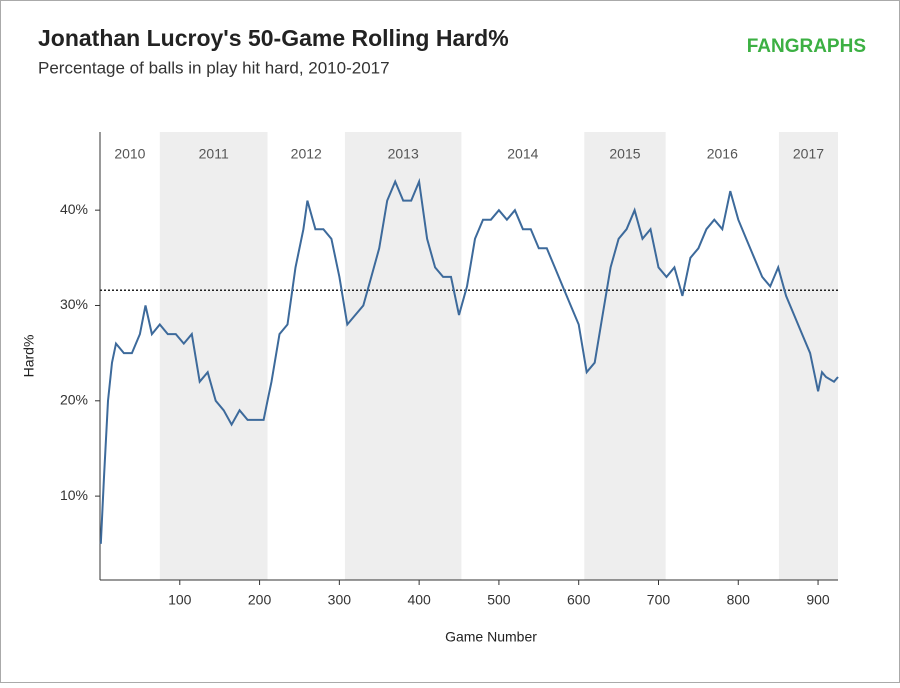  Describe the element at coordinates (74, 495) in the screenshot. I see `y-tick-label: 10%` at that location.